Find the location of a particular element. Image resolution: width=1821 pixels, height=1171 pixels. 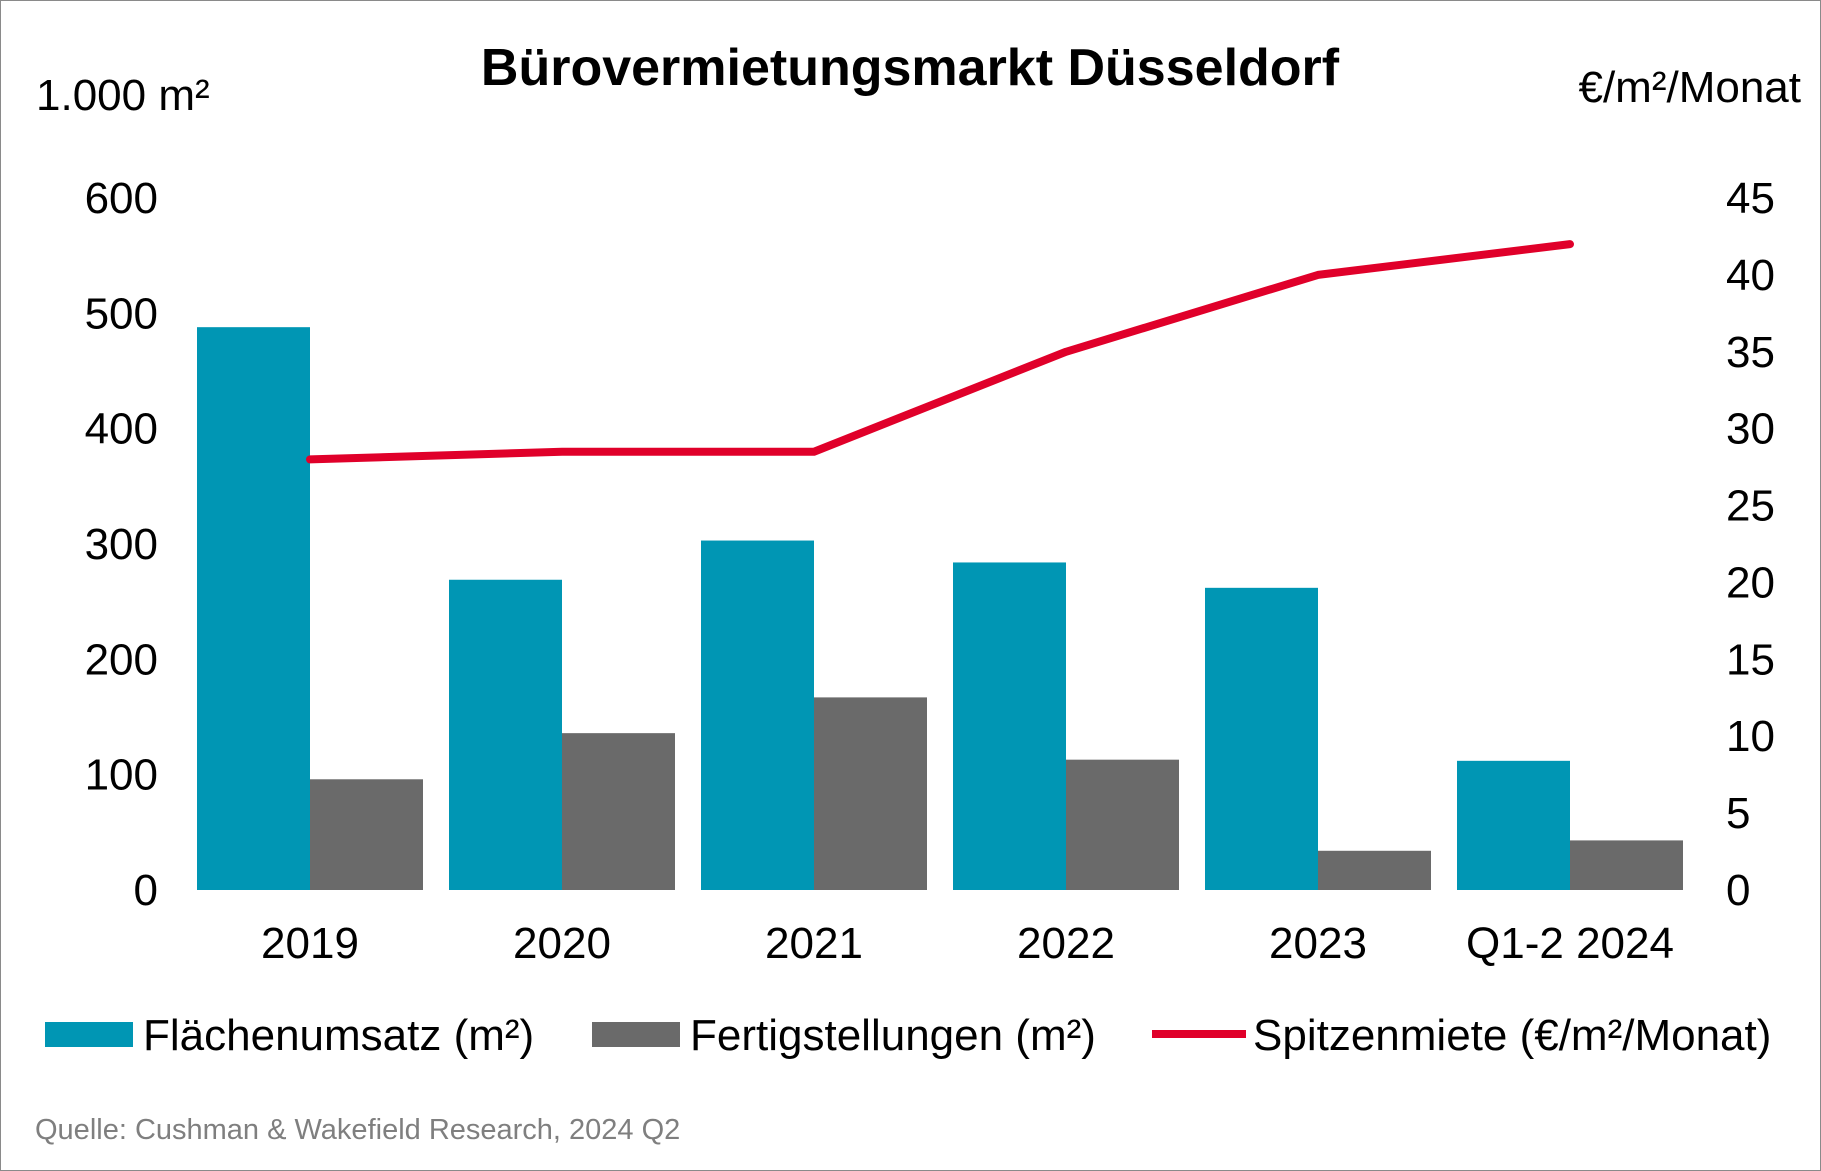

left-tick-label: 600 is located at coordinates (121, 198).